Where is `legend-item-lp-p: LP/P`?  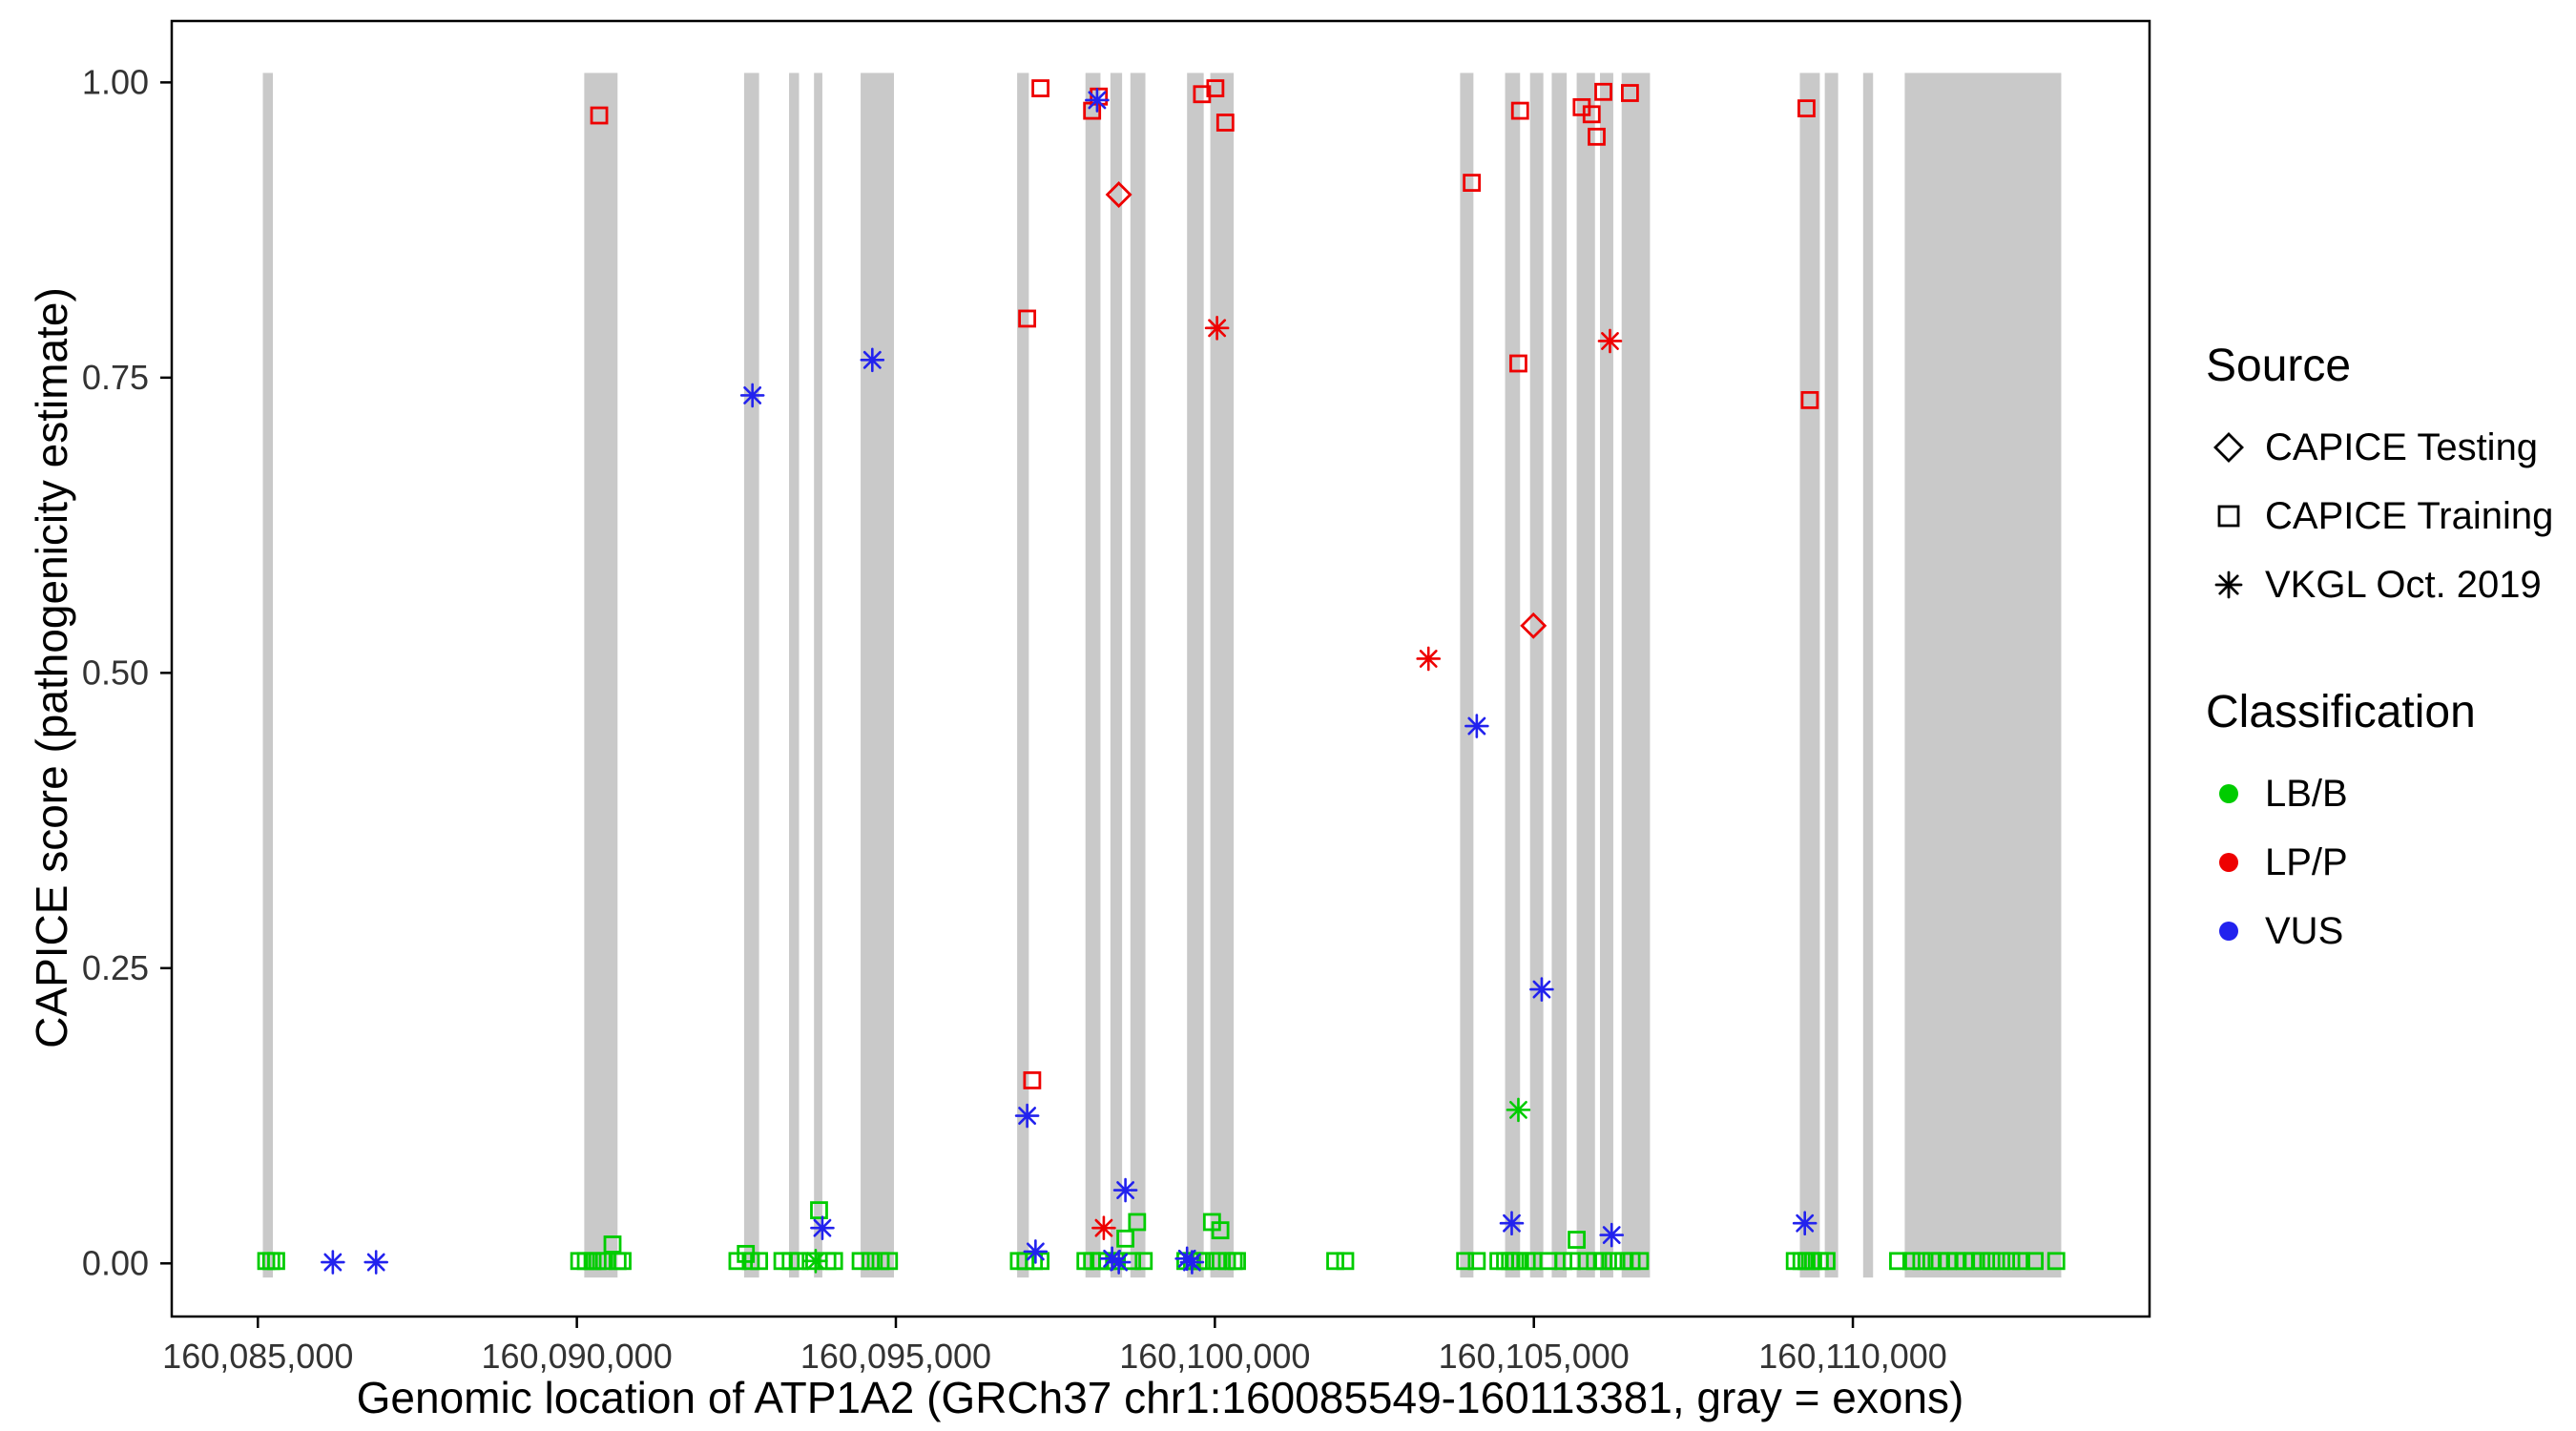
legend-item-lp-p: LP/P is located at coordinates (2387, 862).